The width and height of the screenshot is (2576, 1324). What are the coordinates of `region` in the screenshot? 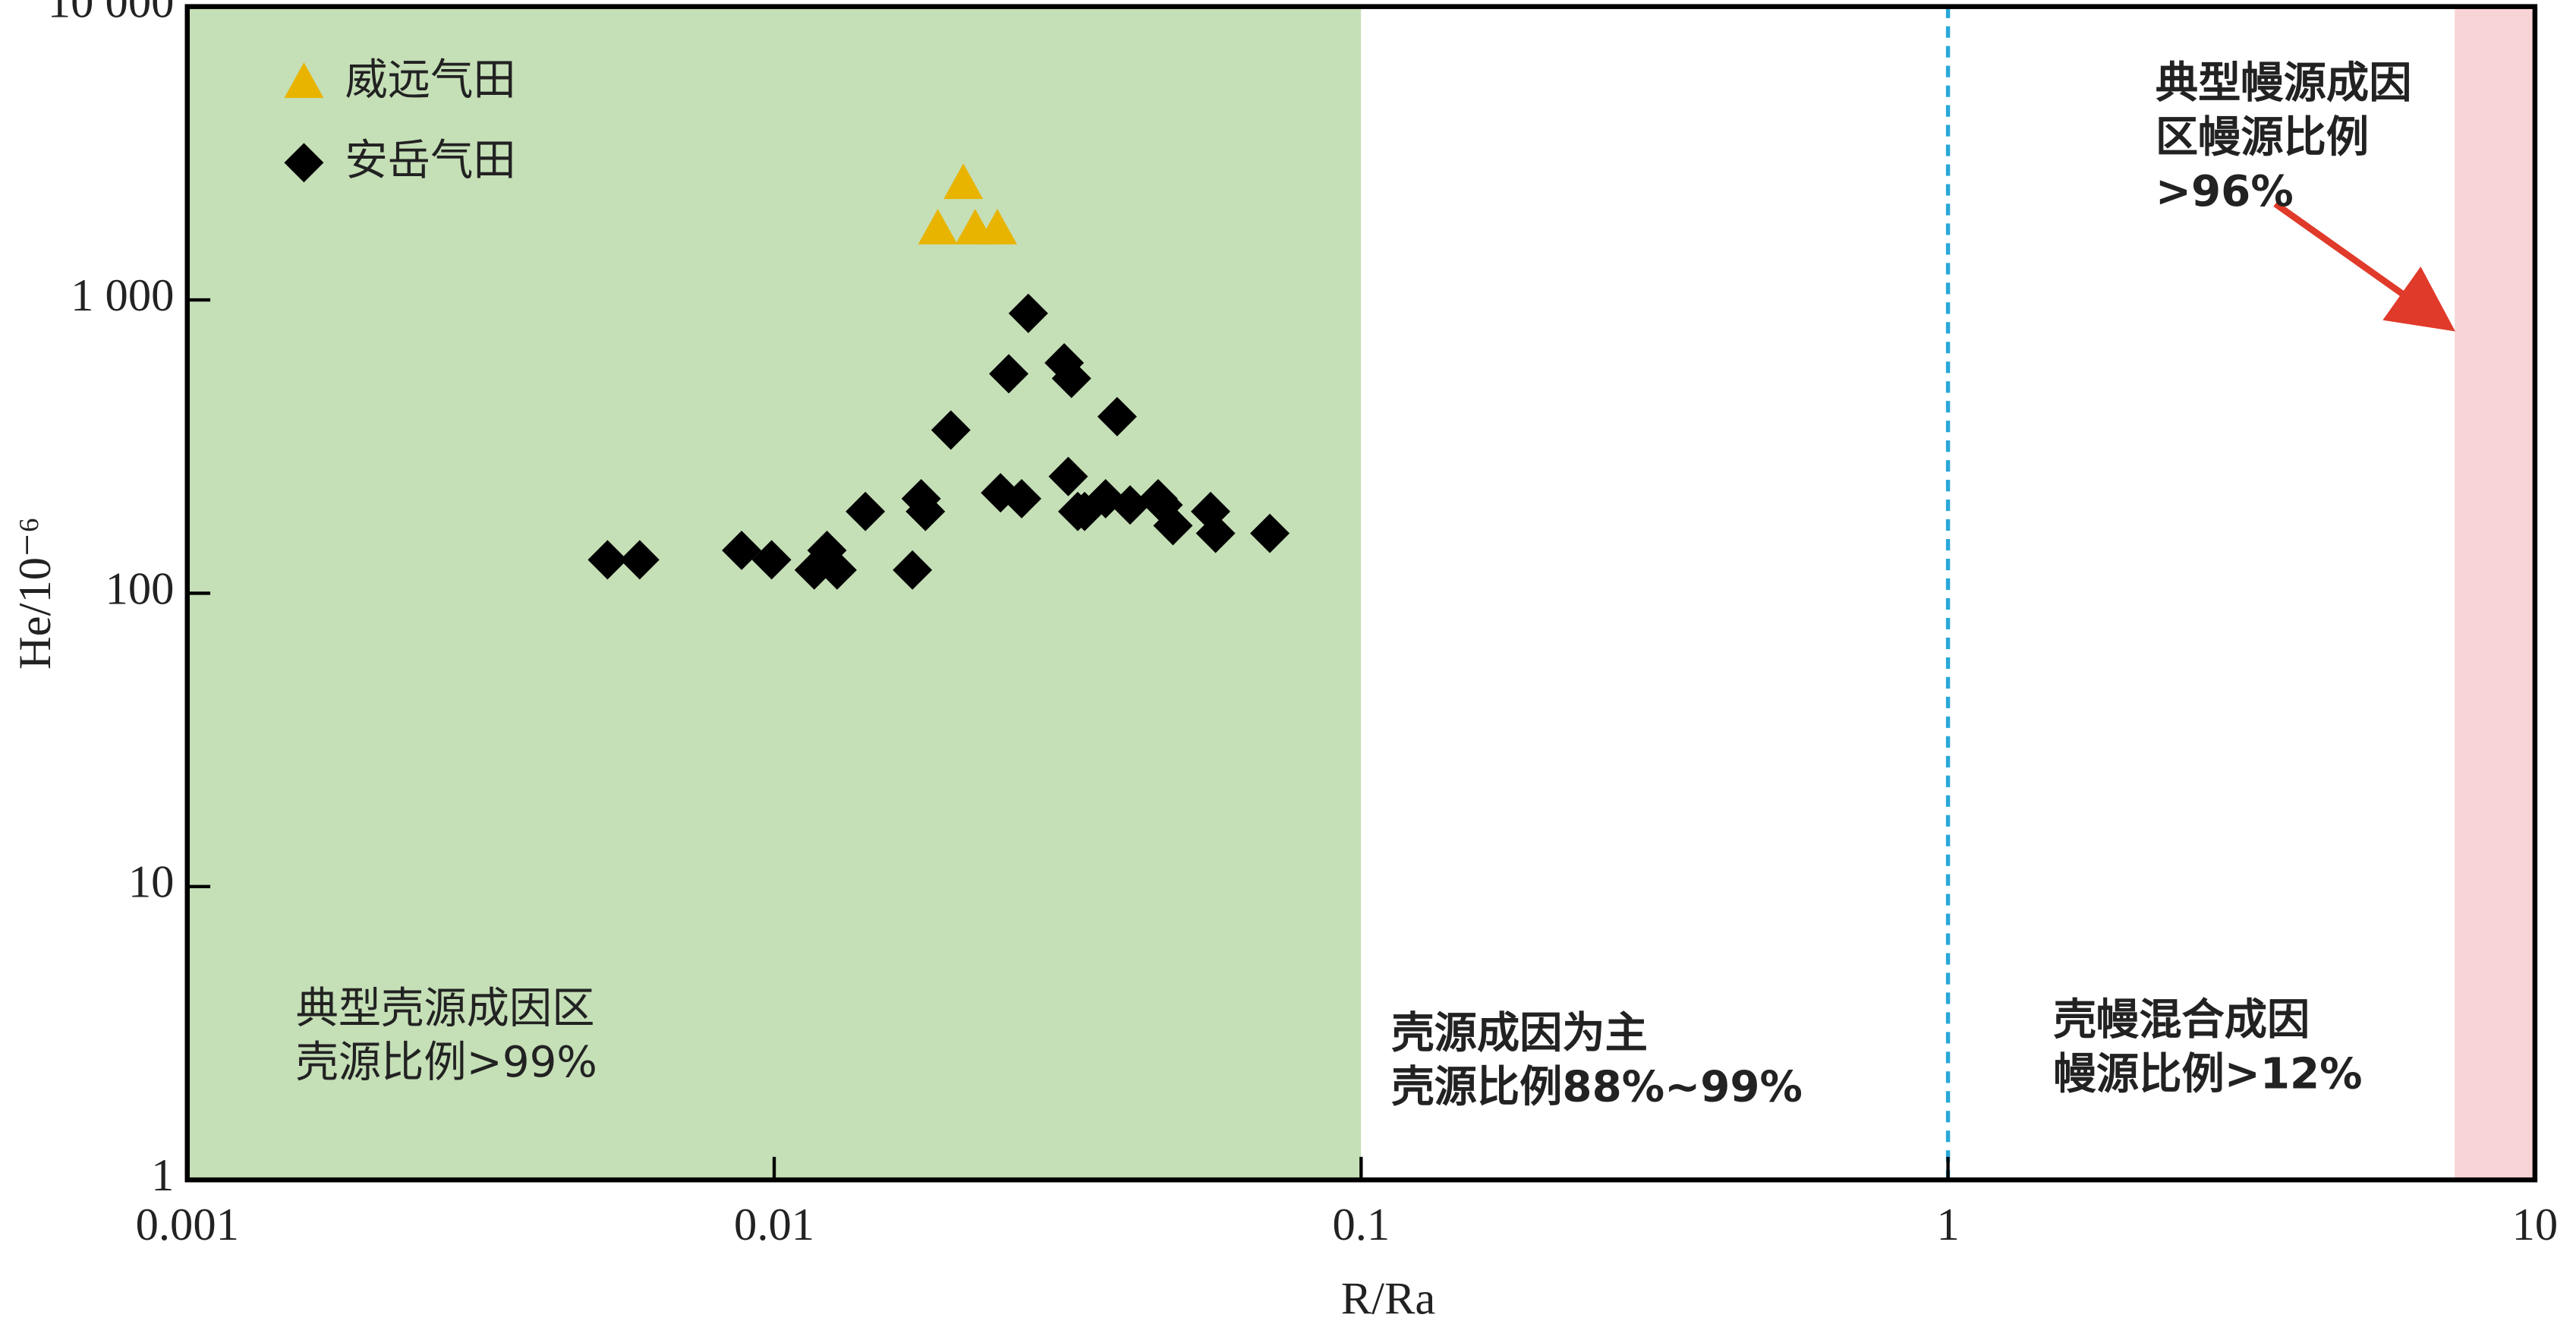 It's located at (2495, 593).